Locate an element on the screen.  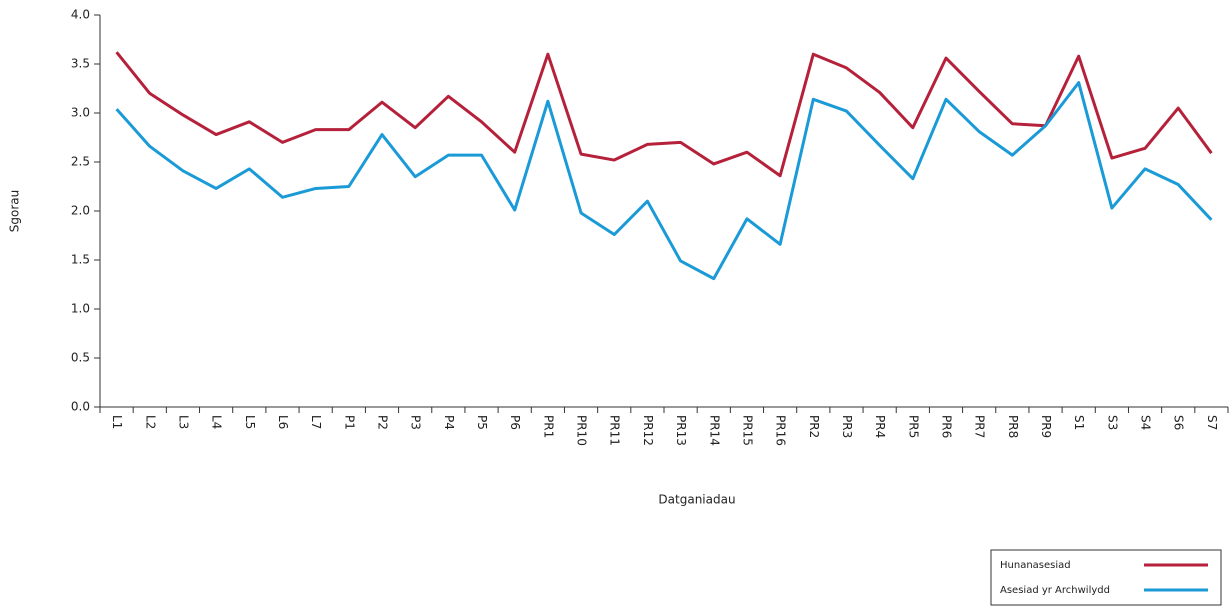
y-tick-label: 4.0 is located at coordinates (80, 15).